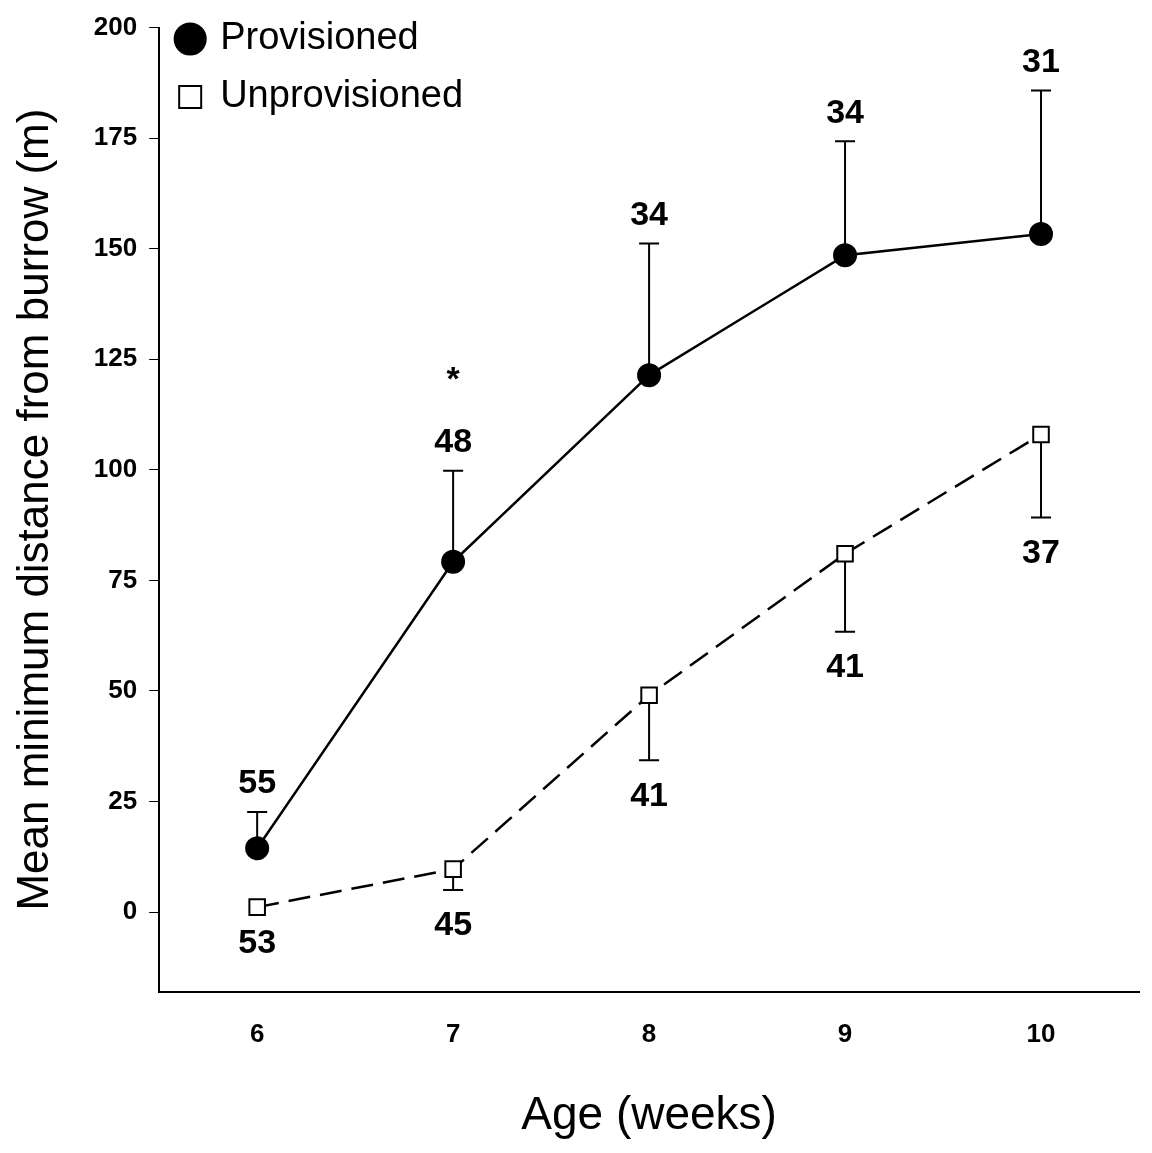 The width and height of the screenshot is (1152, 1153). What do you see at coordinates (1041, 59) in the screenshot?
I see `annotation: 31` at bounding box center [1041, 59].